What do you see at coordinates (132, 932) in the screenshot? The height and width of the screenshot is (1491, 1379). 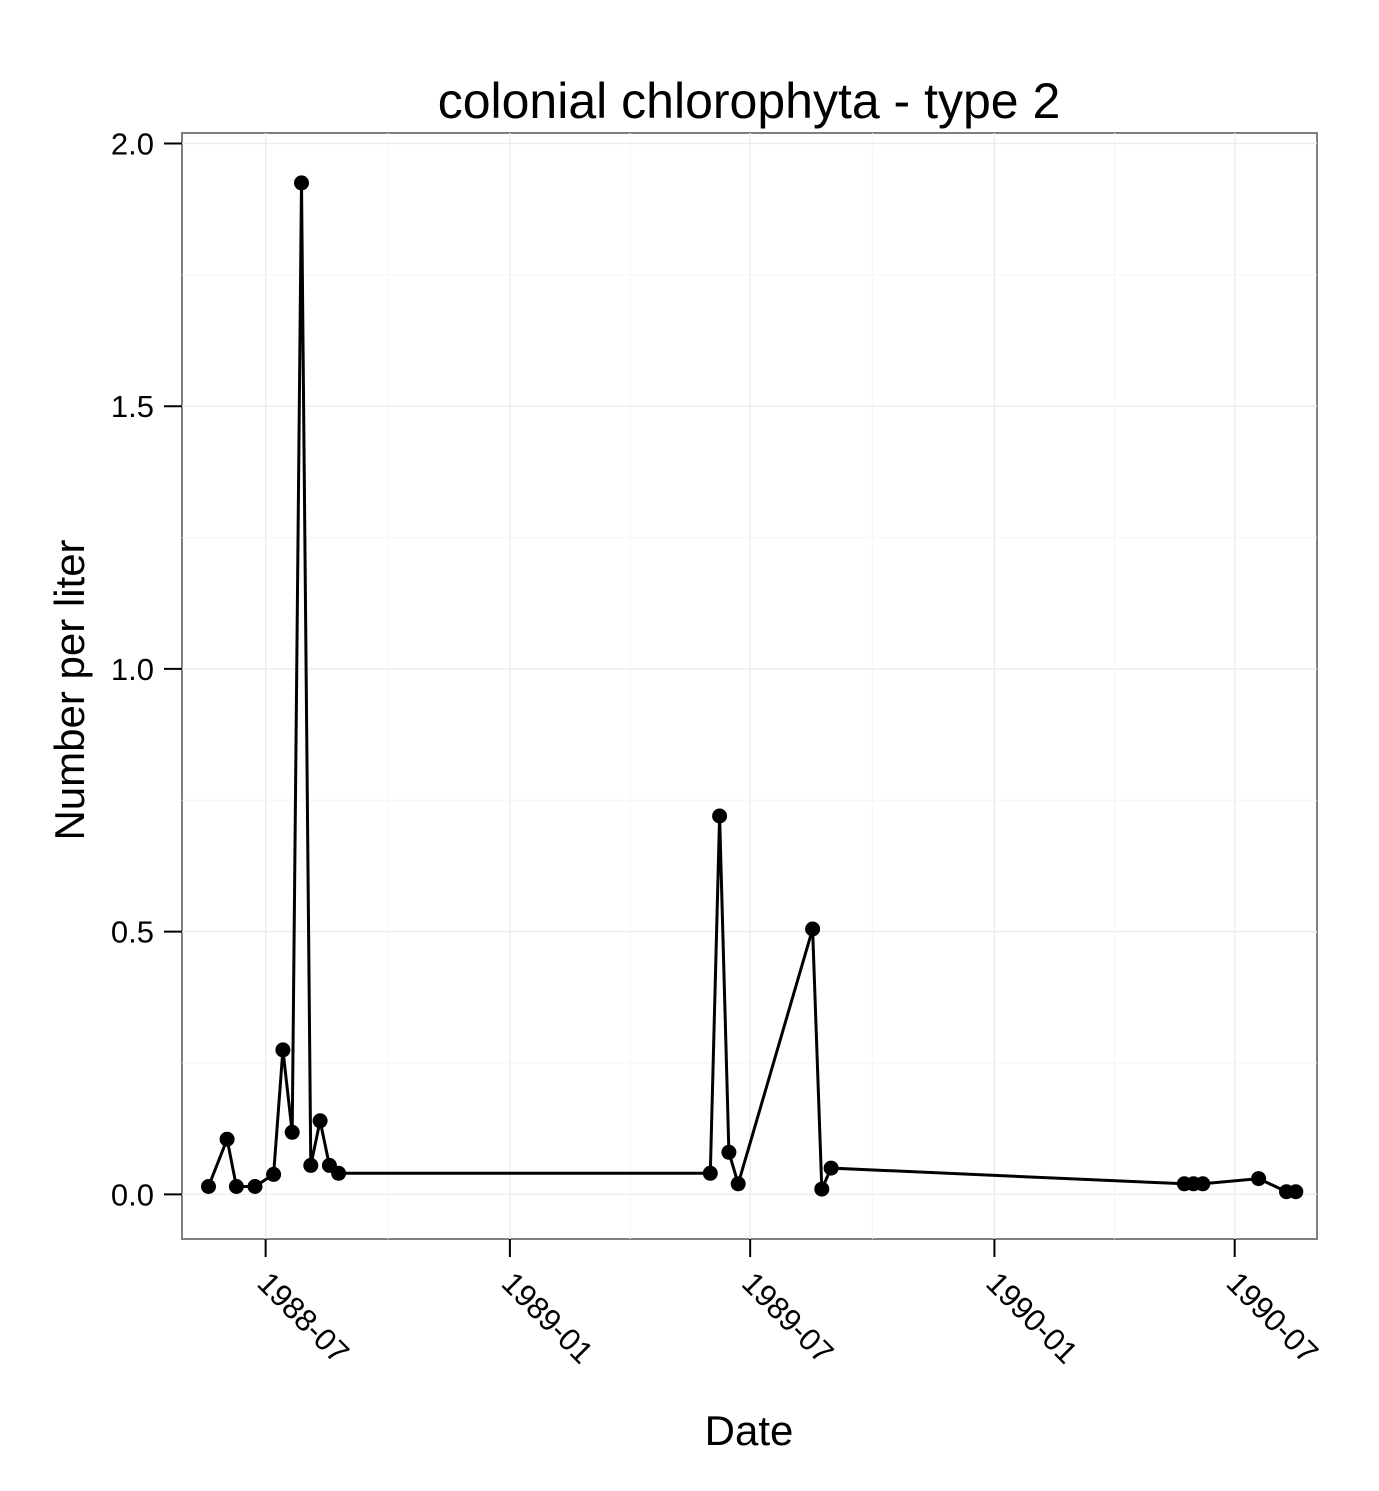 I see `y-tick-label: 0.5` at bounding box center [132, 932].